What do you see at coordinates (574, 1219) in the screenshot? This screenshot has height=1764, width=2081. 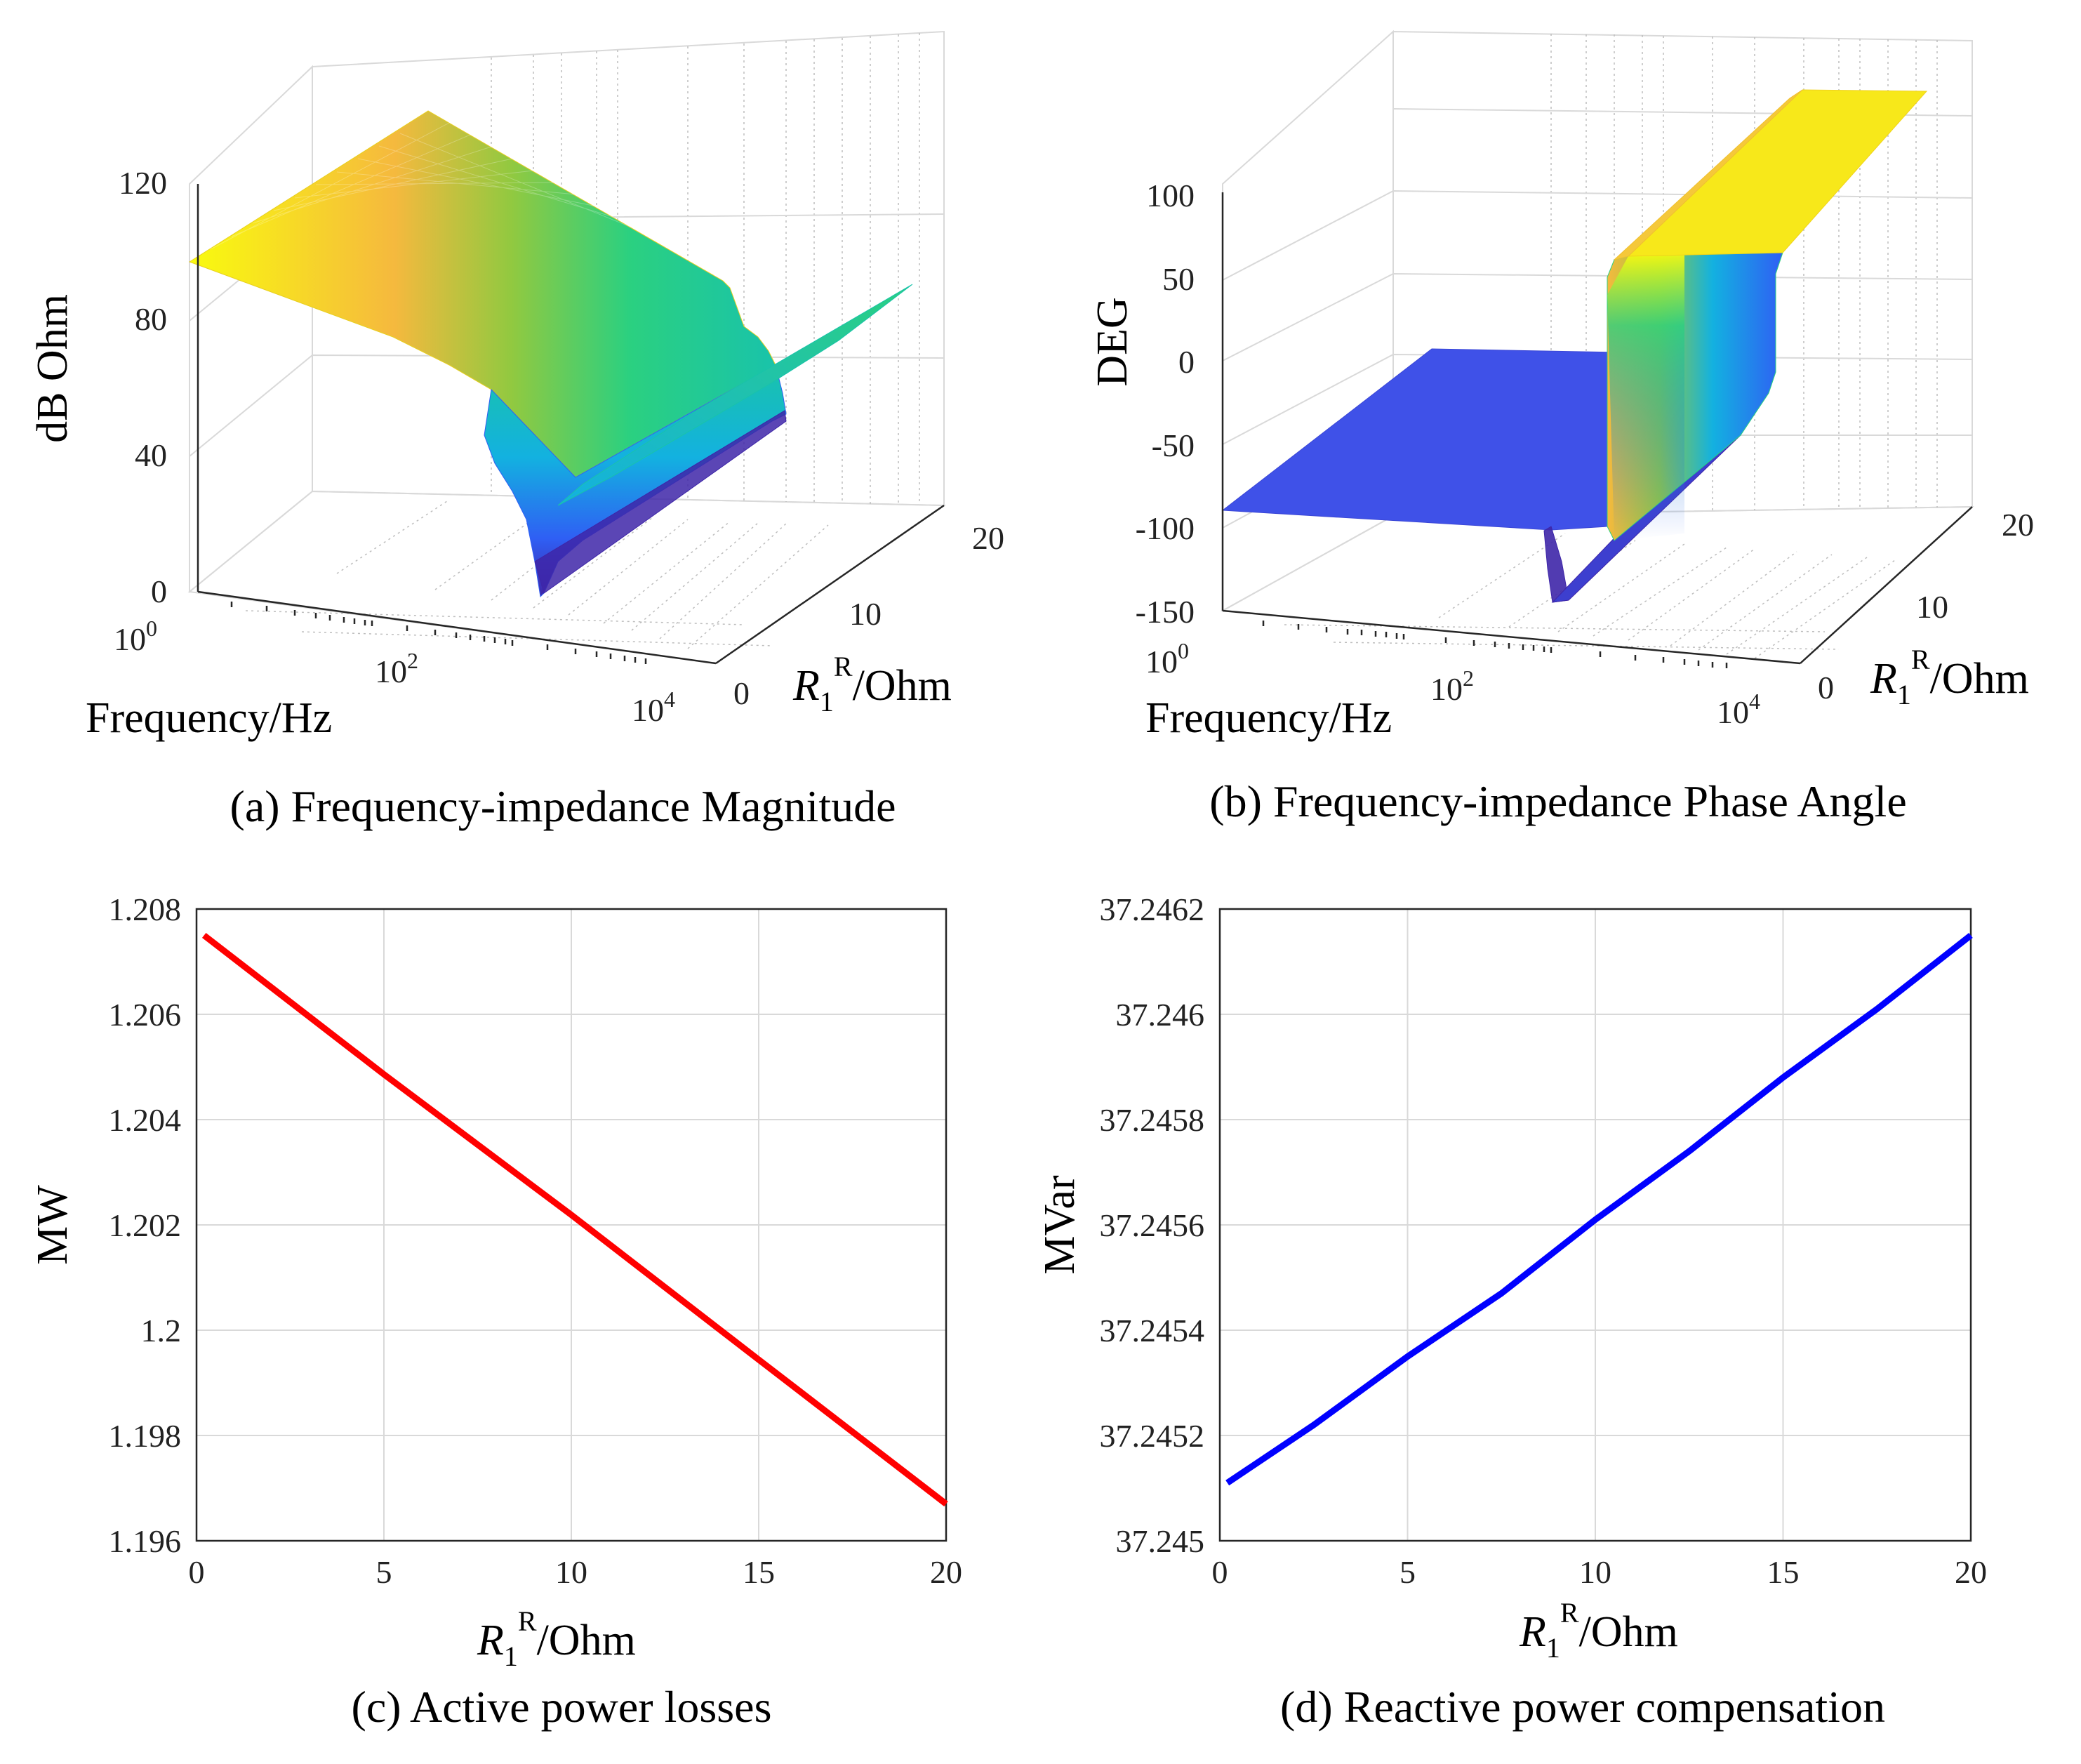 I see `panel-c-series-line` at bounding box center [574, 1219].